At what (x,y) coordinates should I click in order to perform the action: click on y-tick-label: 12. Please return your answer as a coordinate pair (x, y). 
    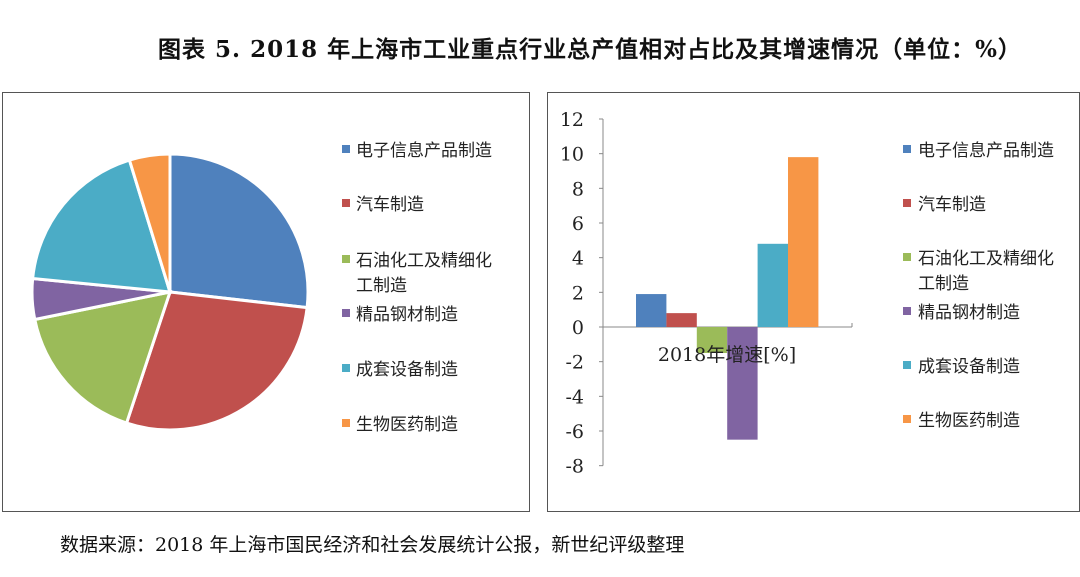
    Looking at the image, I should click on (572, 120).